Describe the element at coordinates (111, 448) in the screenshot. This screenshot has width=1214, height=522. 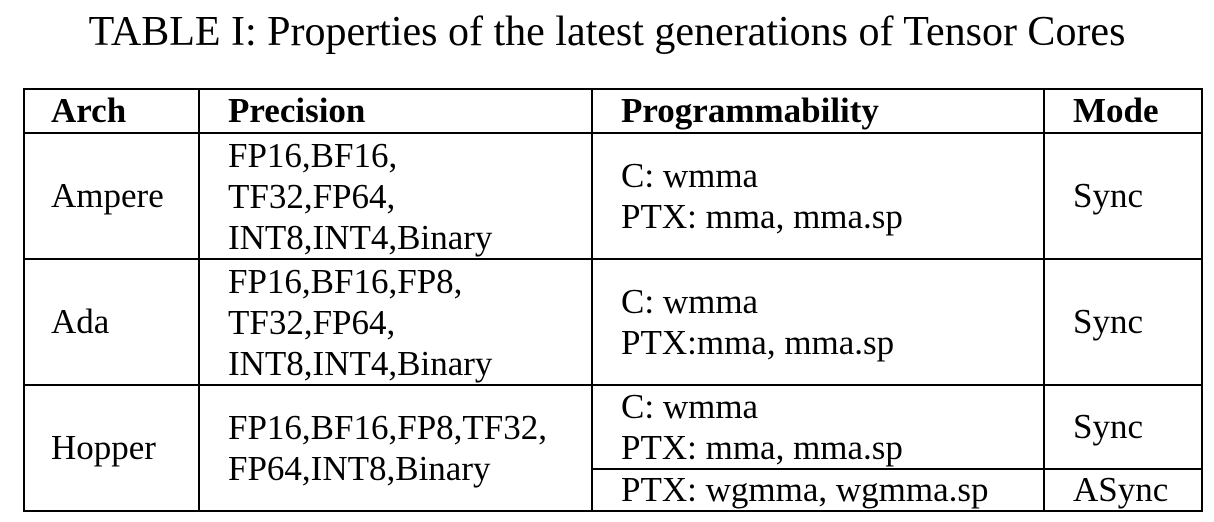
I see `cell-arch-hopper: Hopper` at that location.